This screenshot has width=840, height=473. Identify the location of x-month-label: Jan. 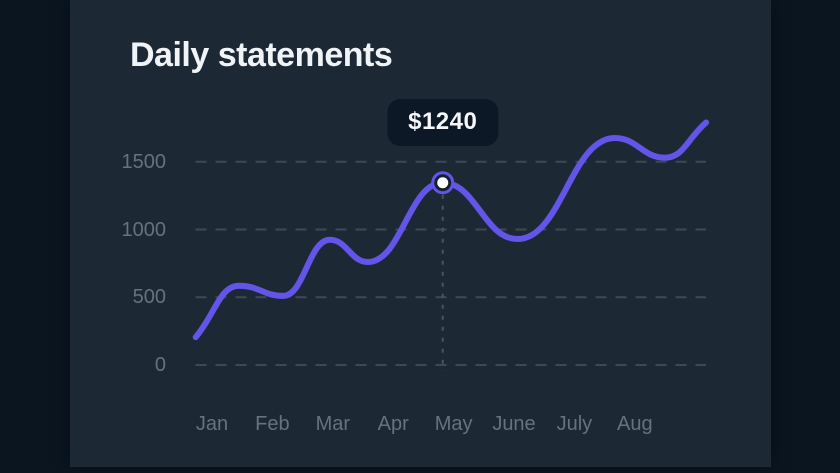
(212, 424).